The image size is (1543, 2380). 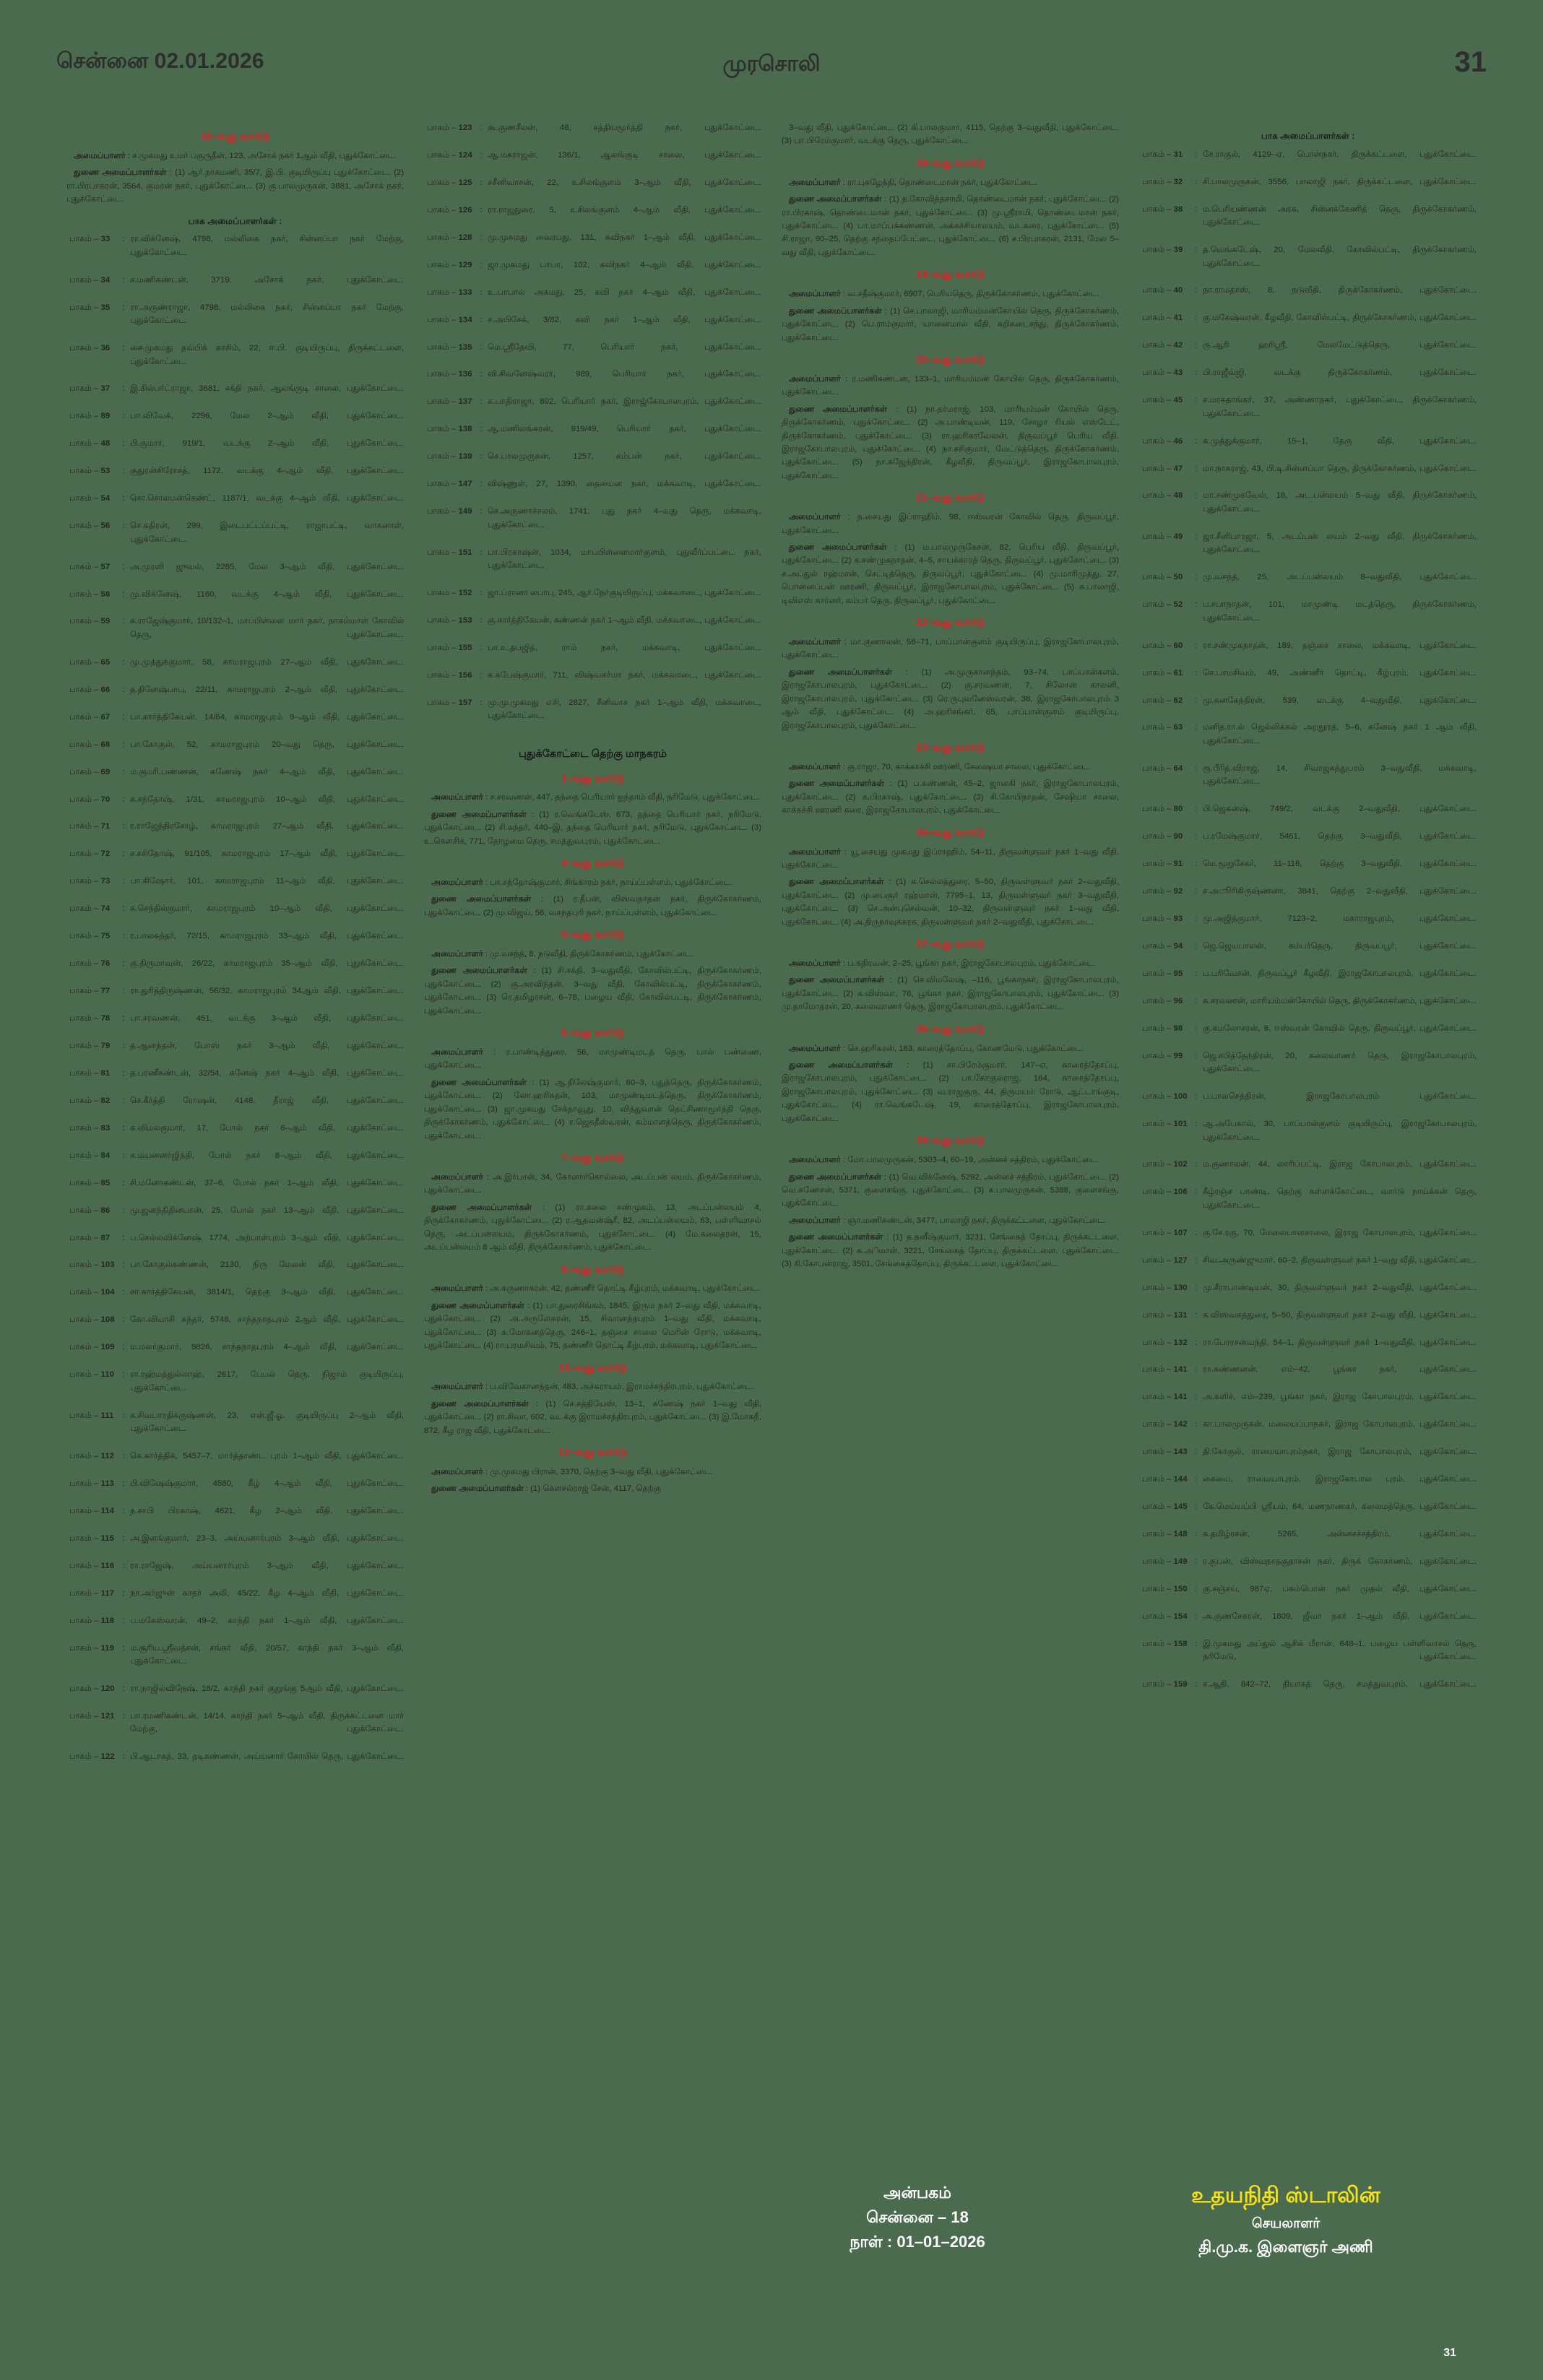 What do you see at coordinates (950, 162) in the screenshot?
I see `ward-heading: 18–வது வார்டு` at bounding box center [950, 162].